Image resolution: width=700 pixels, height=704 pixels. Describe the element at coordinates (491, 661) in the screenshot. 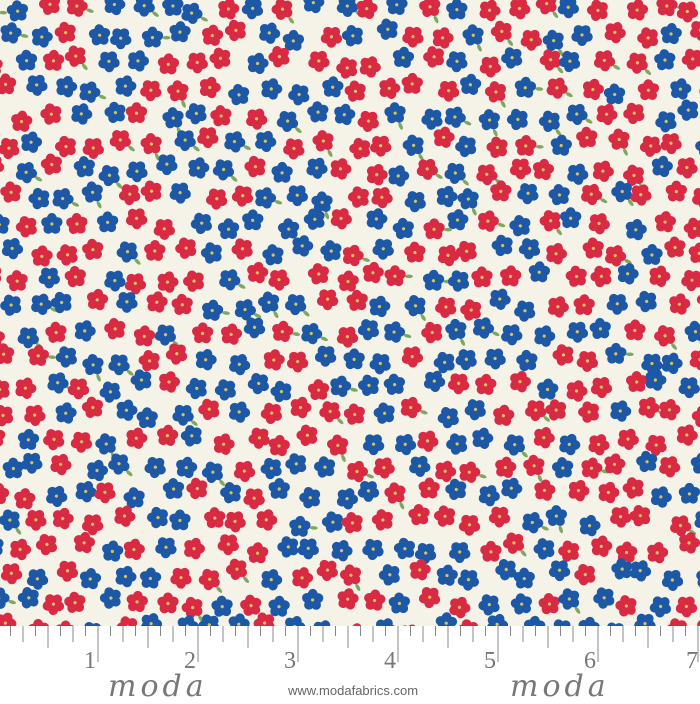

I see `ruler-number-5: 5` at that location.